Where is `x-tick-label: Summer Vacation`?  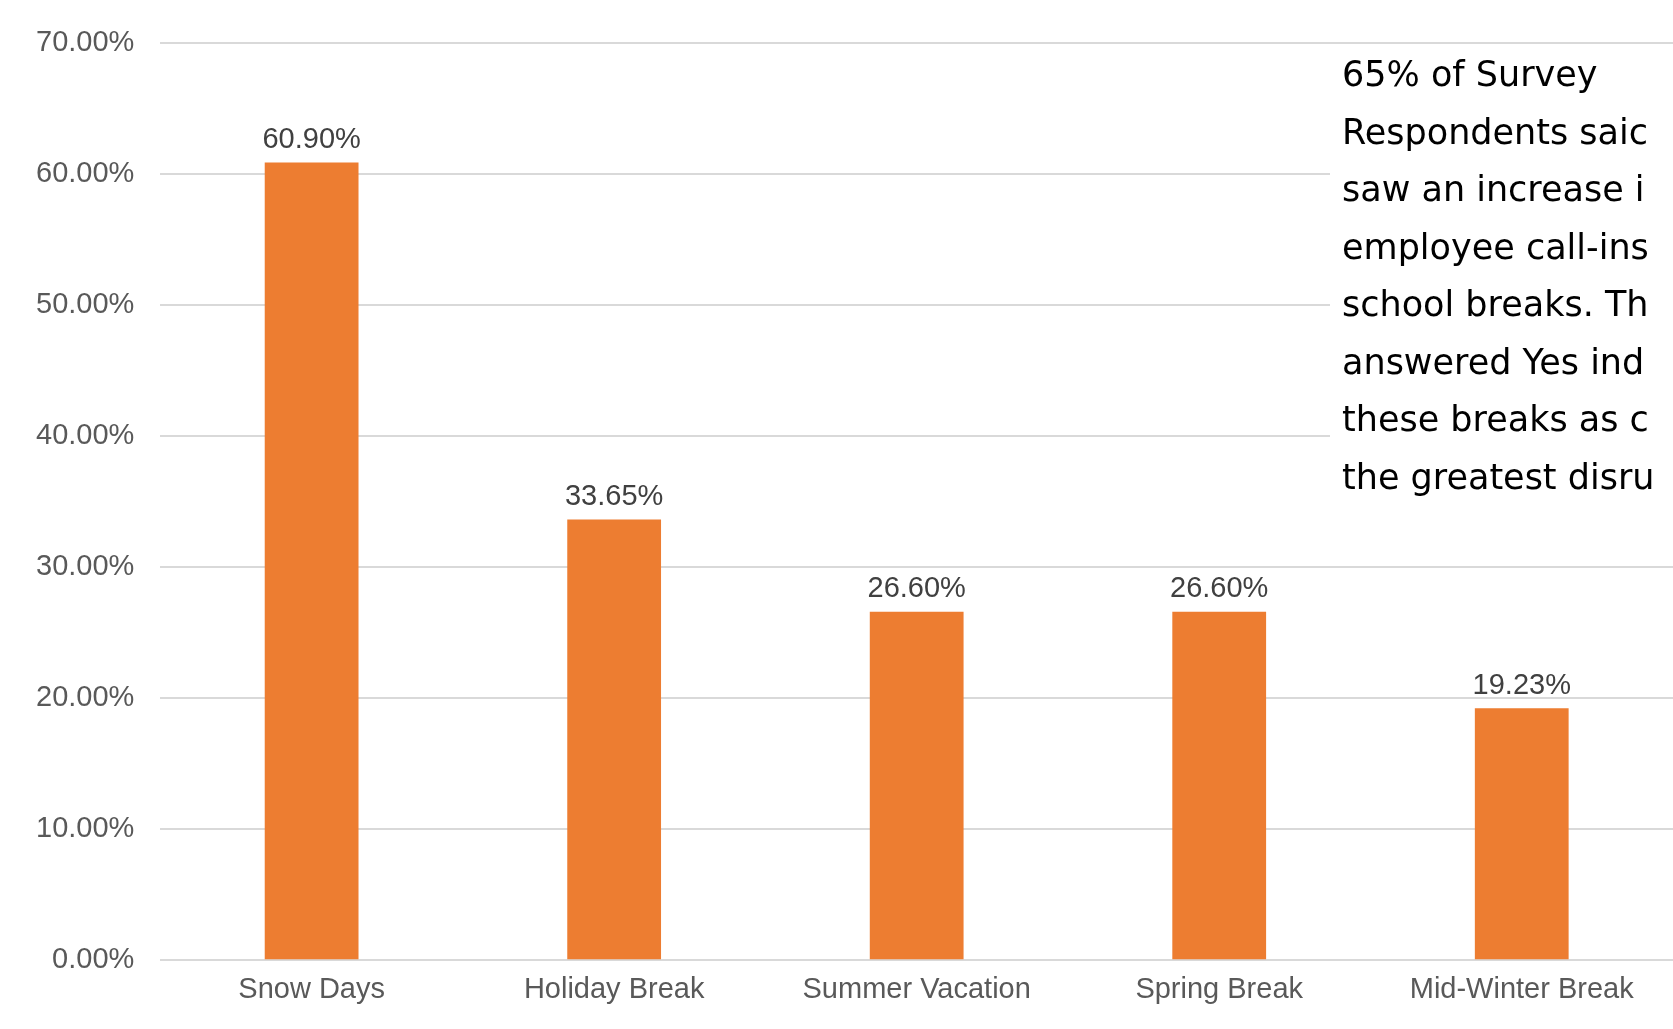 x-tick-label: Summer Vacation is located at coordinates (916, 987).